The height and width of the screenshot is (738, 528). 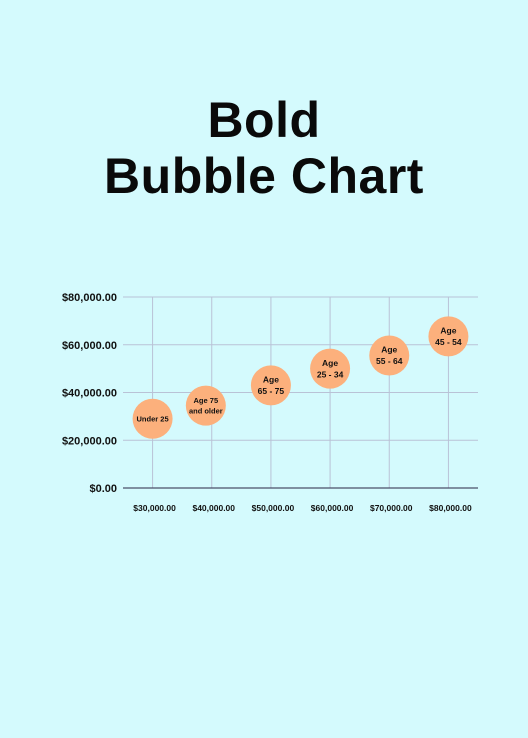 What do you see at coordinates (448, 342) in the screenshot?
I see `bubble-label: 45 - 54` at bounding box center [448, 342].